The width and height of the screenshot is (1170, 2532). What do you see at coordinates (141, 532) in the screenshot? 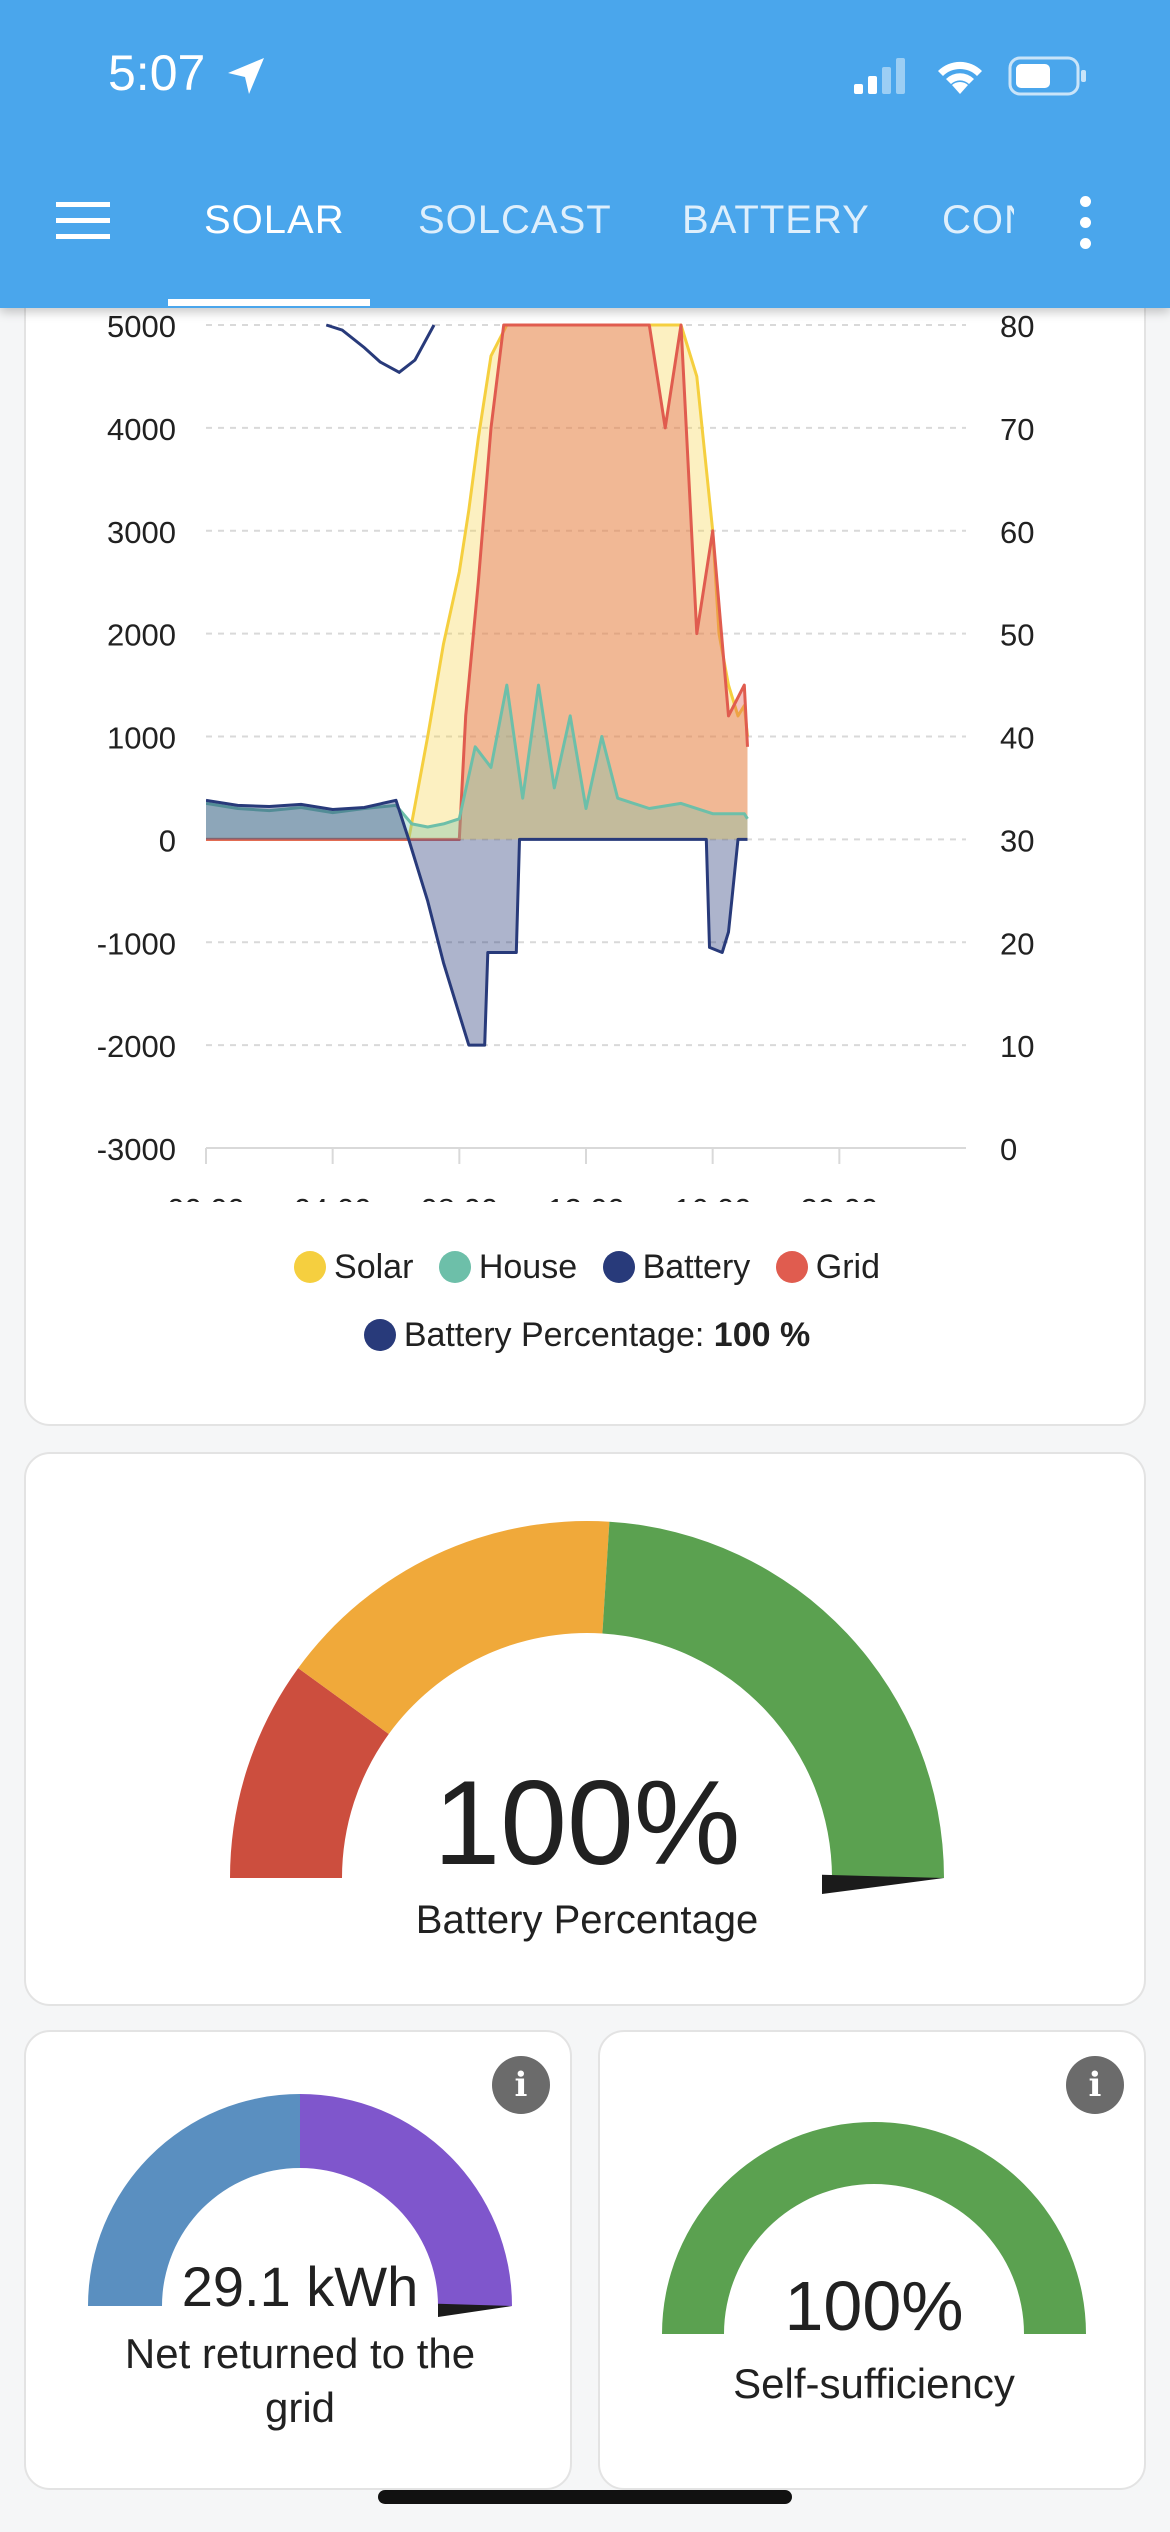
I see `y-tick-label-left: 3000` at bounding box center [141, 532].